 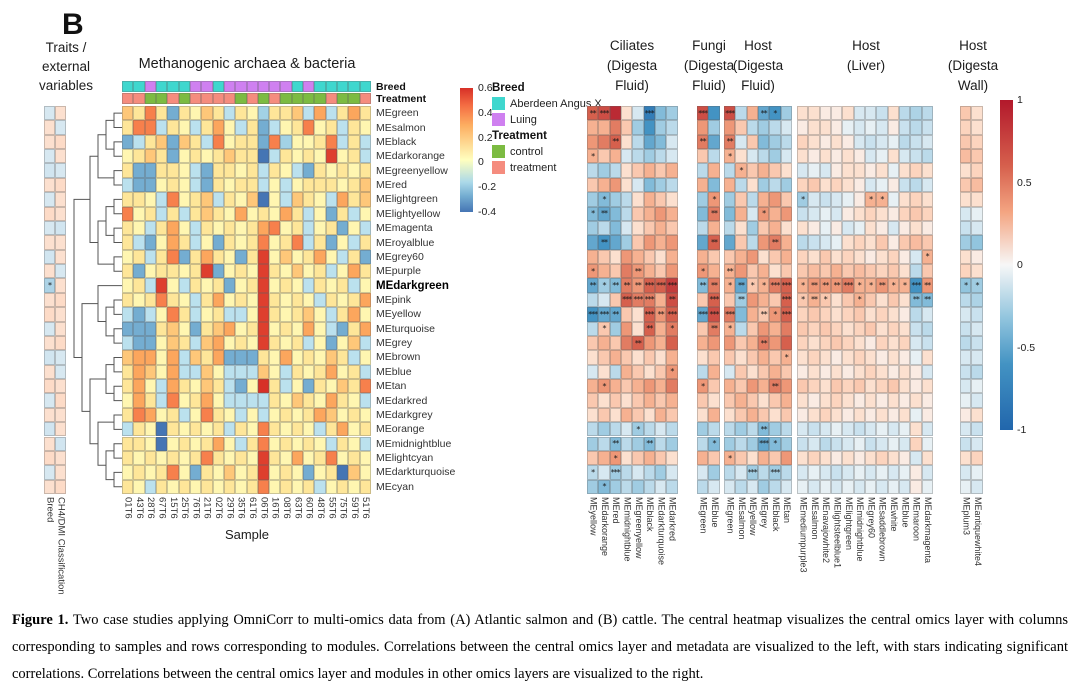 I want to click on central-colorbar-tick: 0.2, so click(x=485, y=137).